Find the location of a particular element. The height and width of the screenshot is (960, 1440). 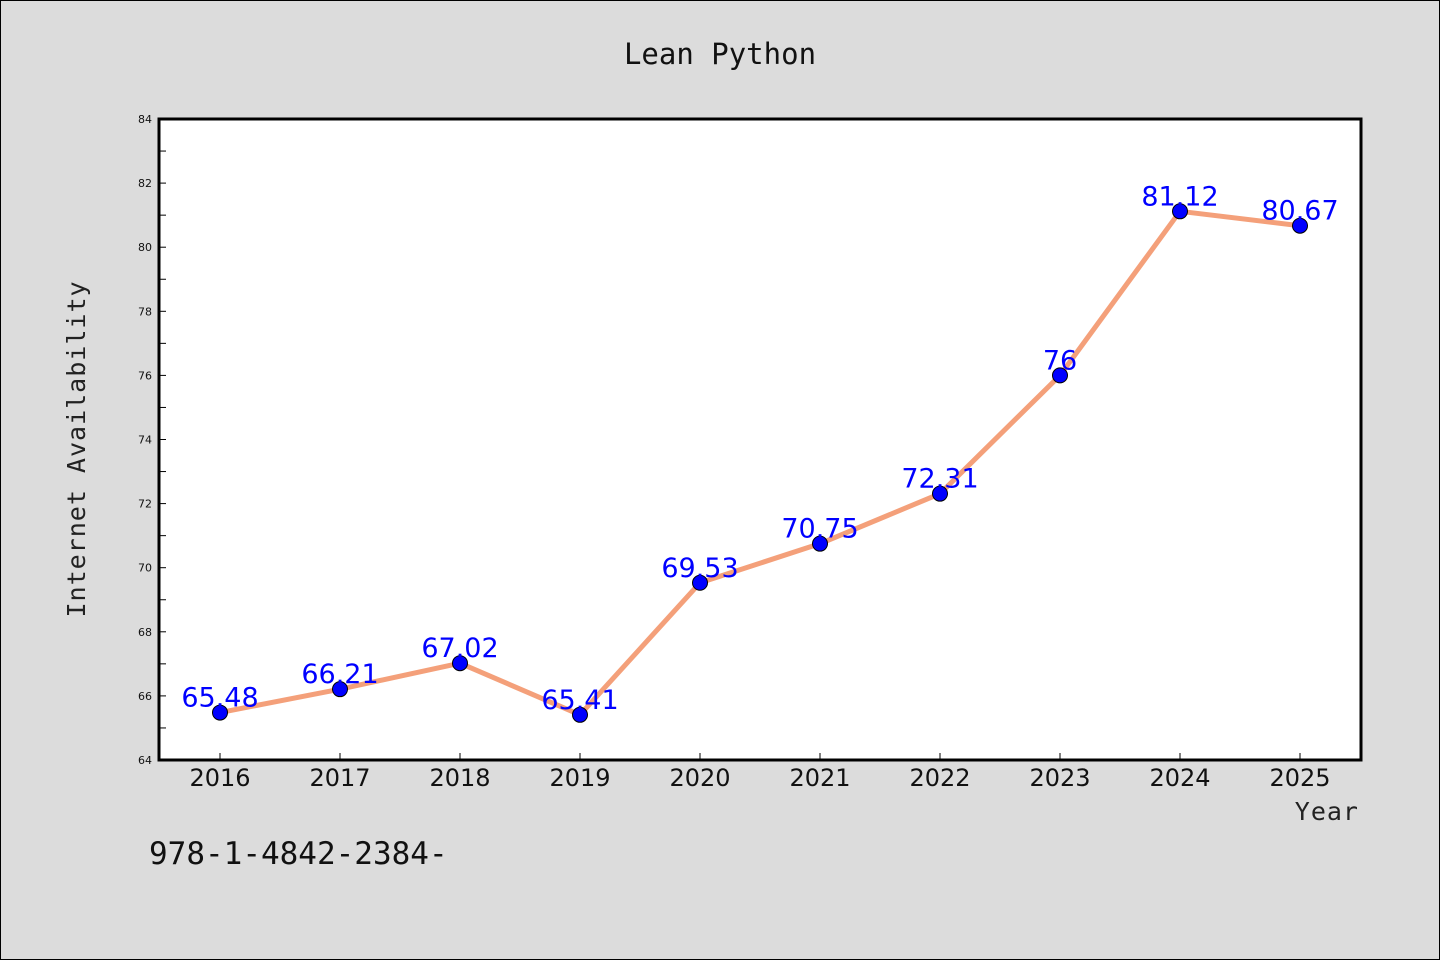

y-tick-label: 64 is located at coordinates (145, 760).